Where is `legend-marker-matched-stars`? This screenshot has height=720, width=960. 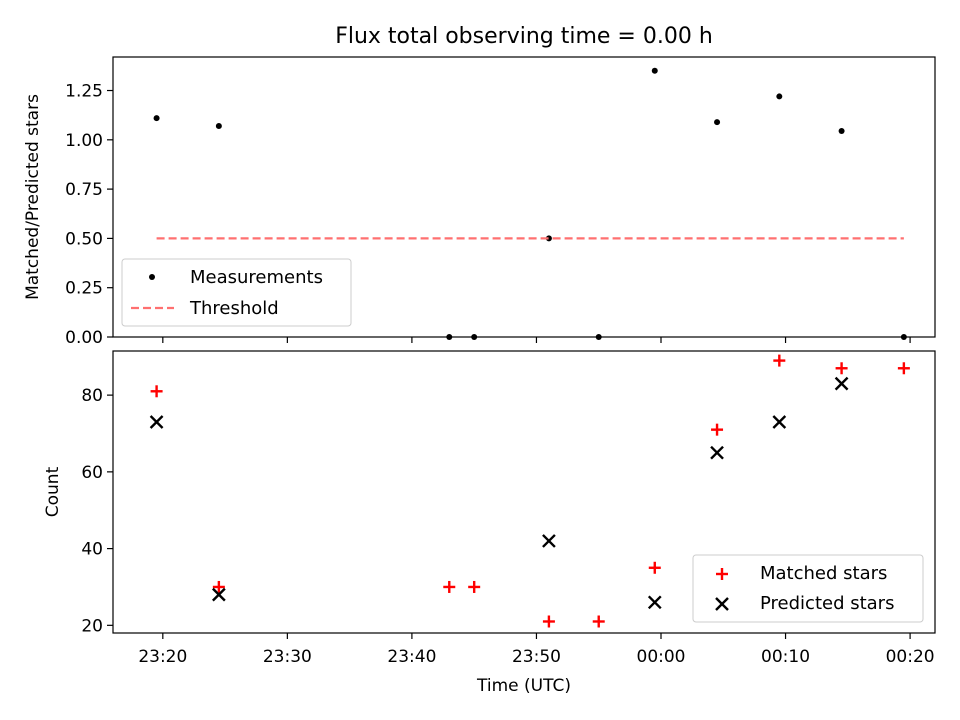
legend-marker-matched-stars is located at coordinates (722, 574).